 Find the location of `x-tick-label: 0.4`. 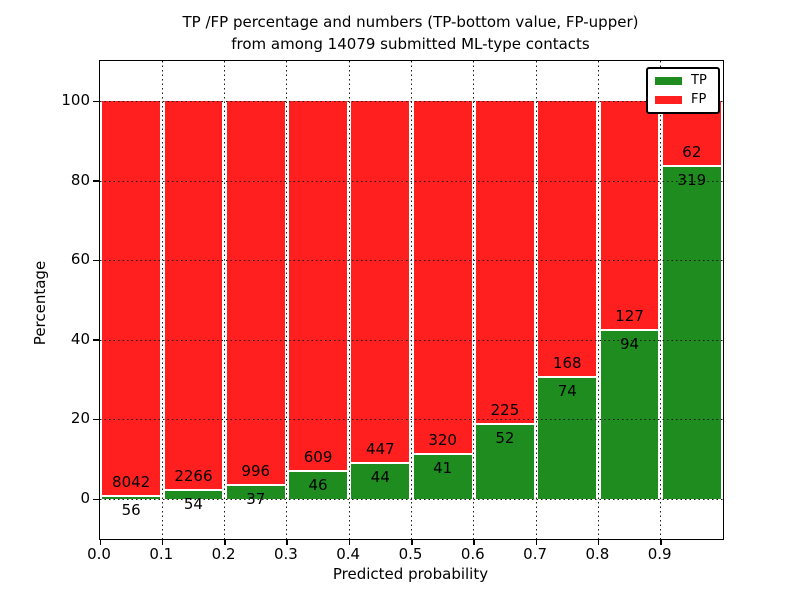

x-tick-label: 0.4 is located at coordinates (348, 554).